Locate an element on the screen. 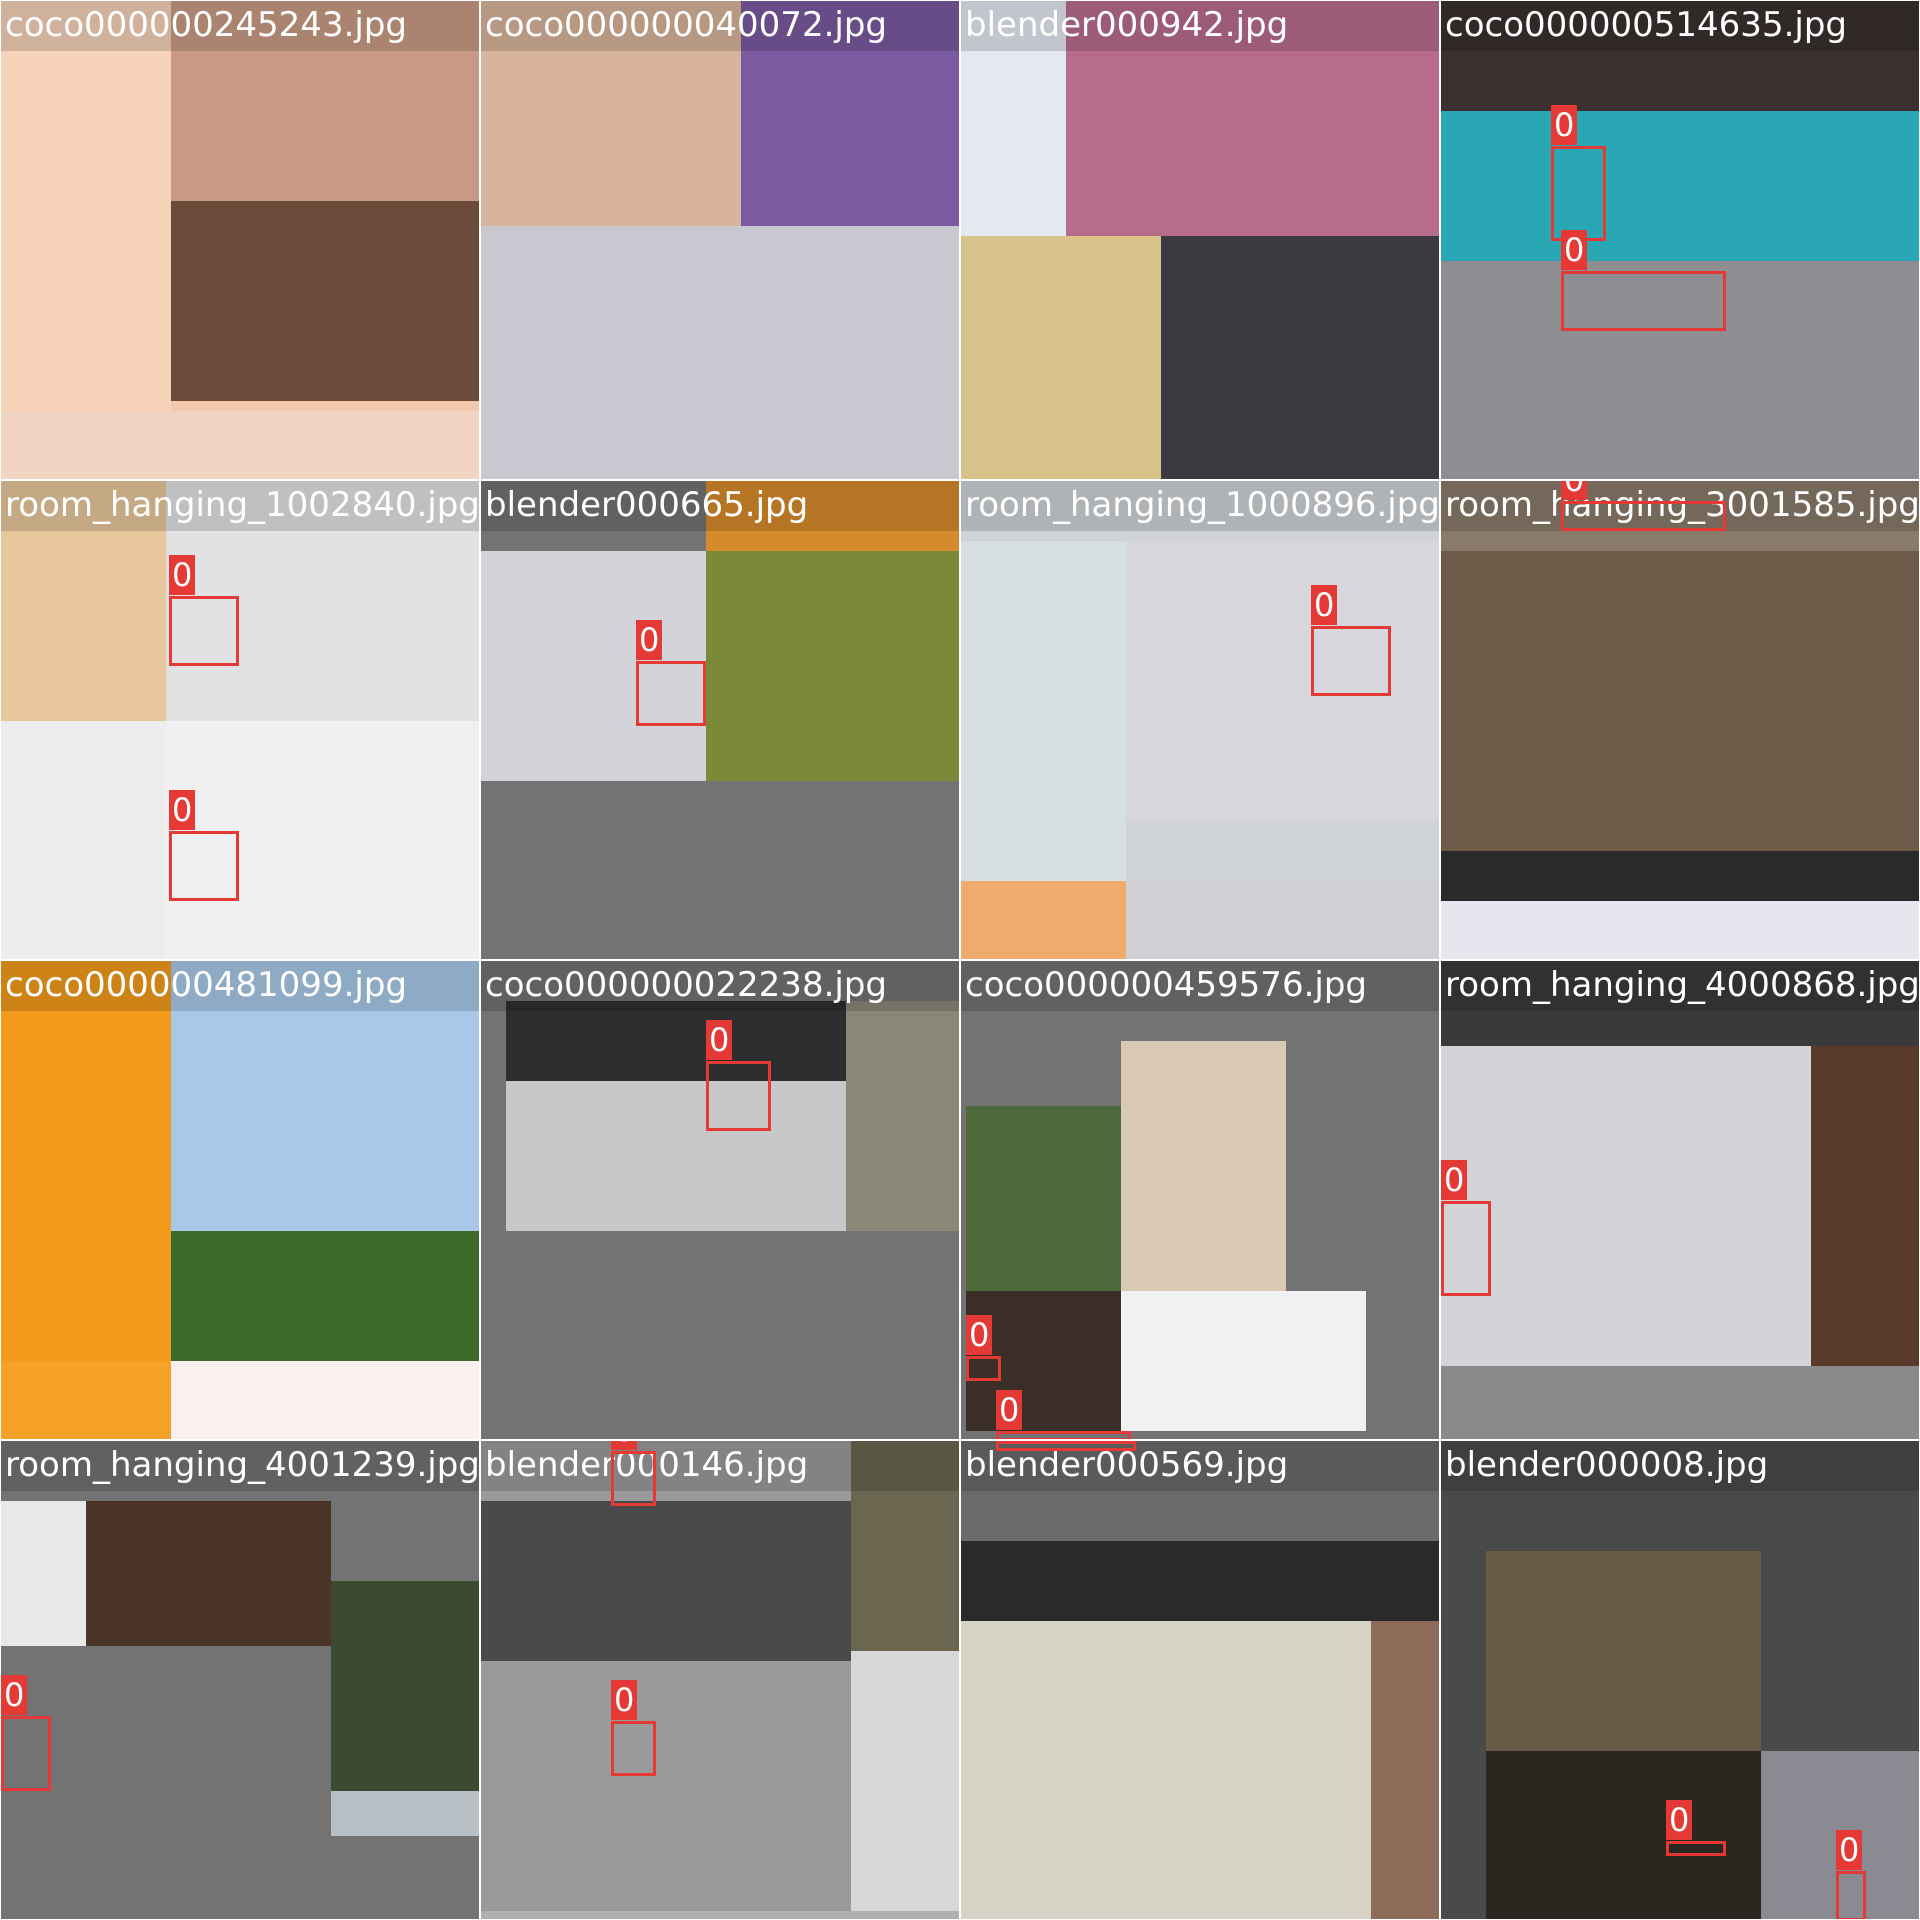  mosaic-tile: coco000000514635.jpg 0 0 is located at coordinates (1680, 240).